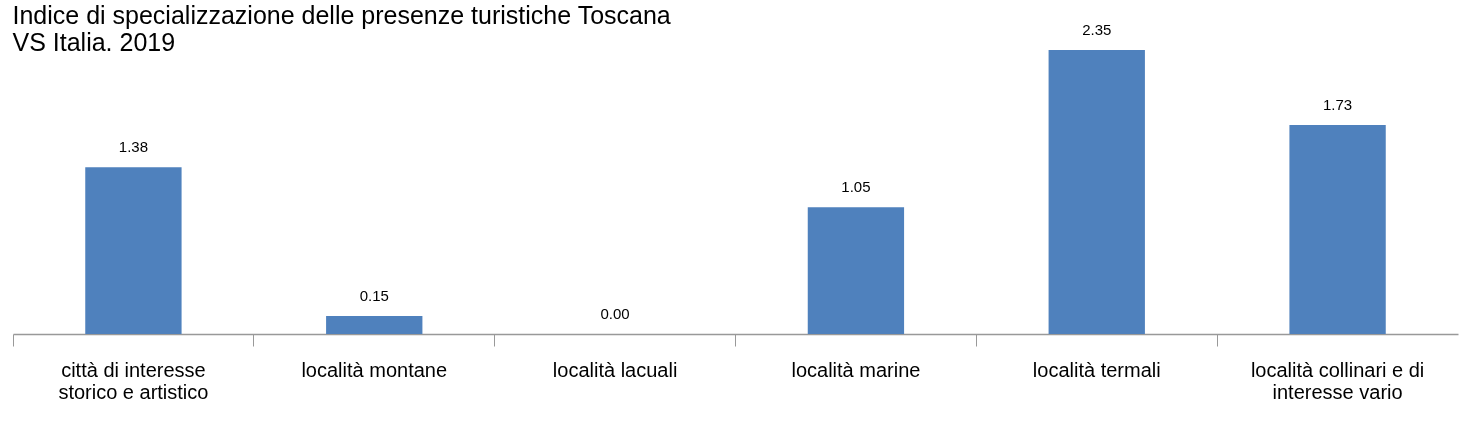  Describe the element at coordinates (1097, 30) in the screenshot. I see `data-label: 2.35` at that location.